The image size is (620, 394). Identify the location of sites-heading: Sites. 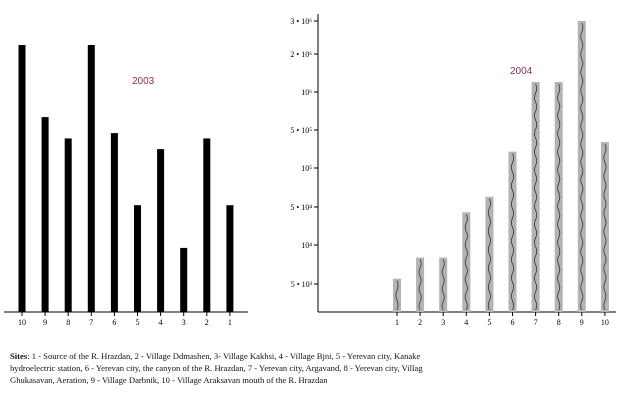
(19, 356).